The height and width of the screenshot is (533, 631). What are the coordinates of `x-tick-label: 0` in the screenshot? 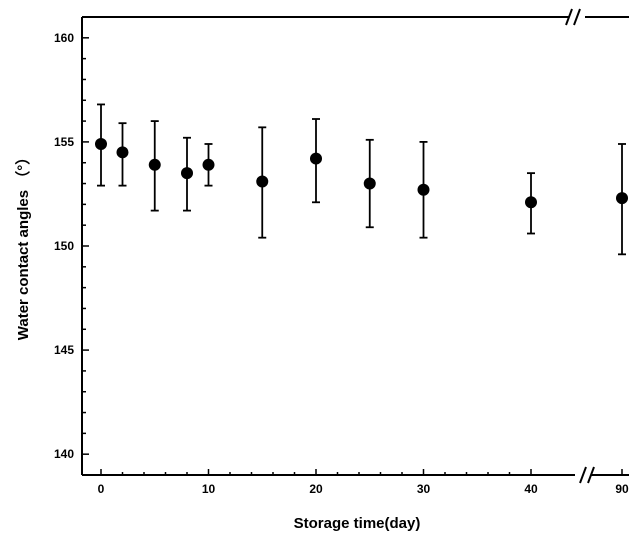 It's located at (101, 489).